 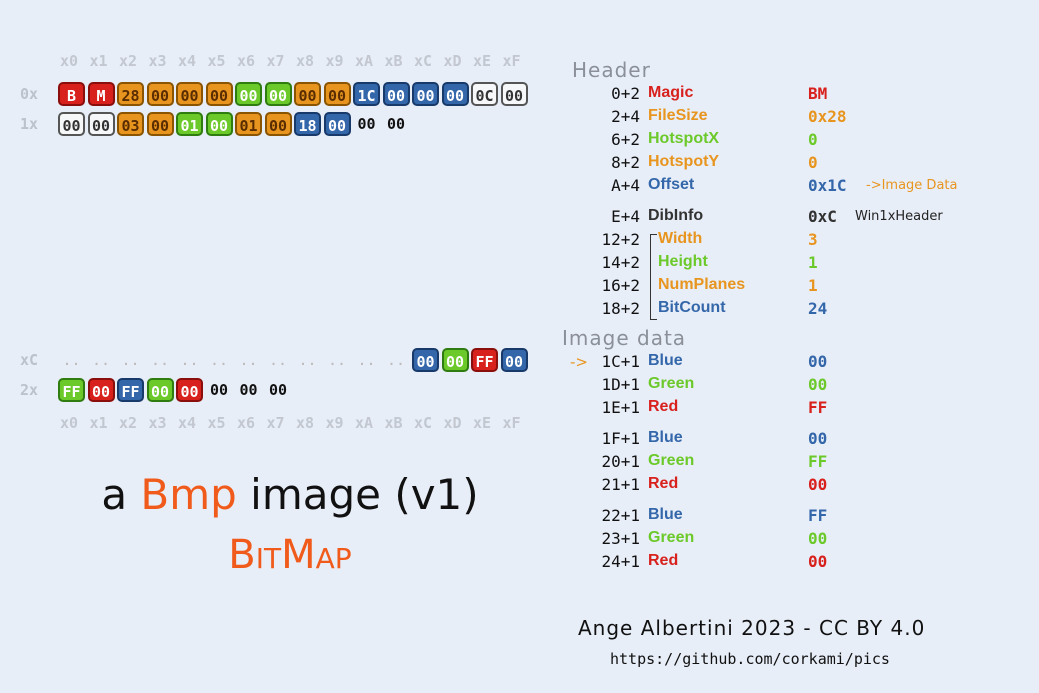 What do you see at coordinates (620, 308) in the screenshot?
I see `field-offset: 18+2` at bounding box center [620, 308].